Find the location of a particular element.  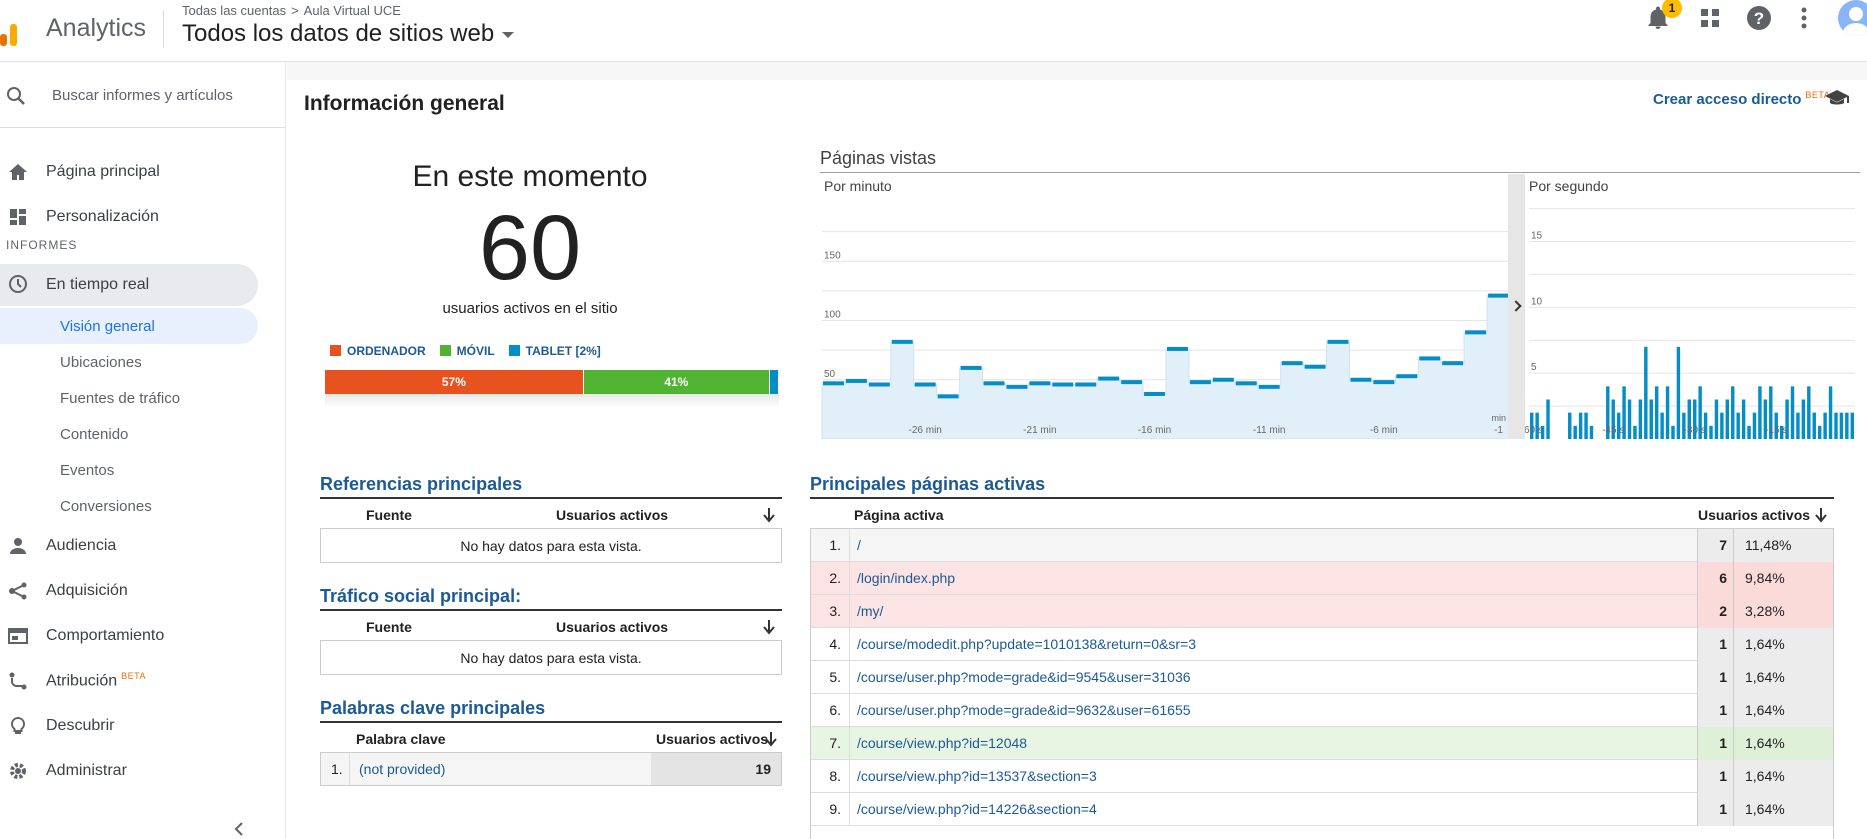

search-label: Buscar informes y artículos is located at coordinates (142, 95).